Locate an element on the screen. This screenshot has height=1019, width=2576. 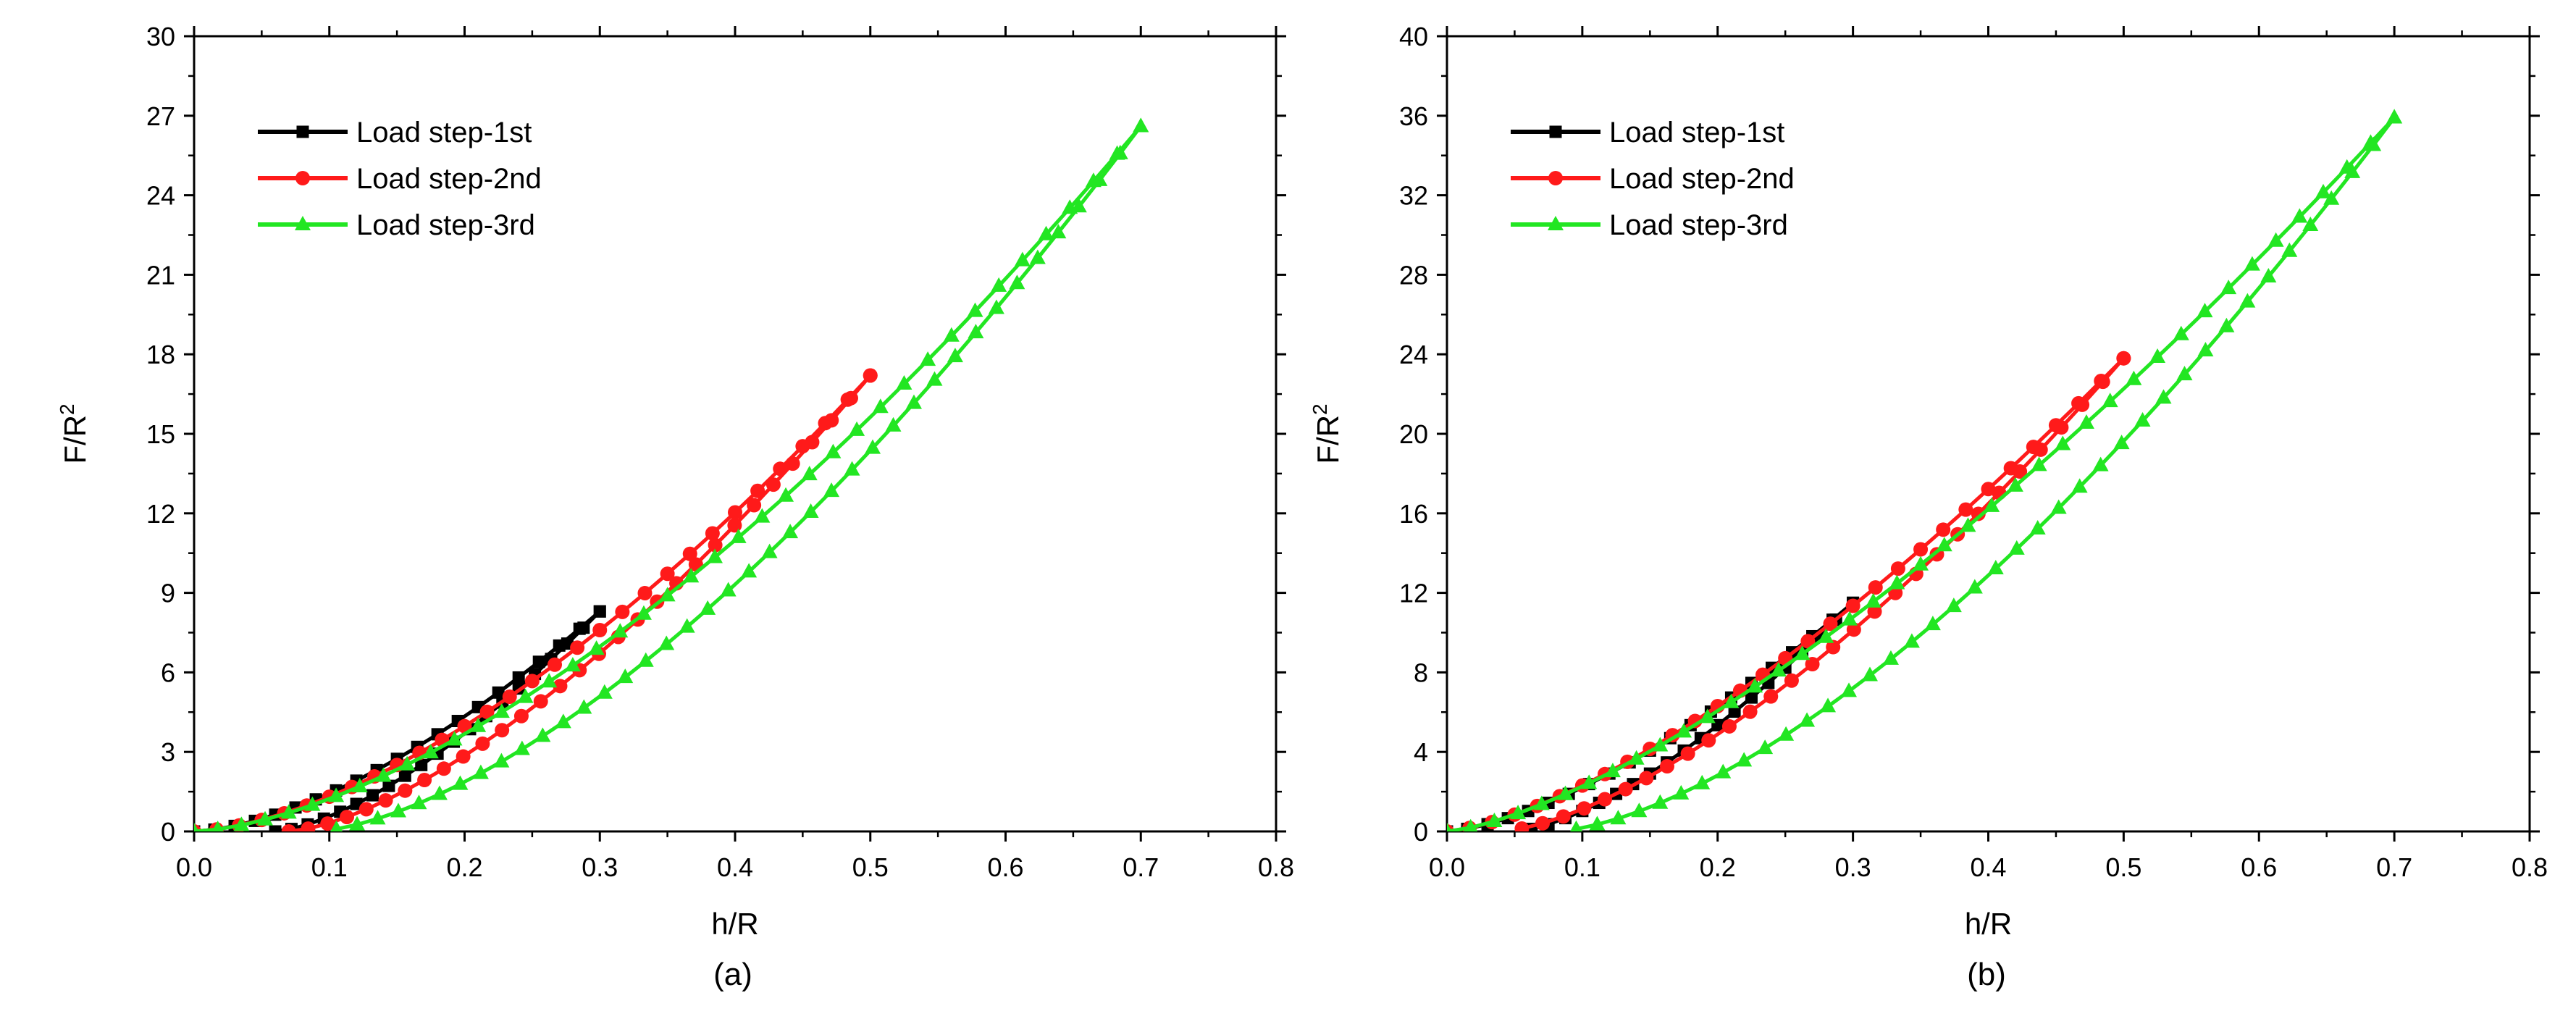
x-tick-label: 0.5 is located at coordinates (2123, 867).